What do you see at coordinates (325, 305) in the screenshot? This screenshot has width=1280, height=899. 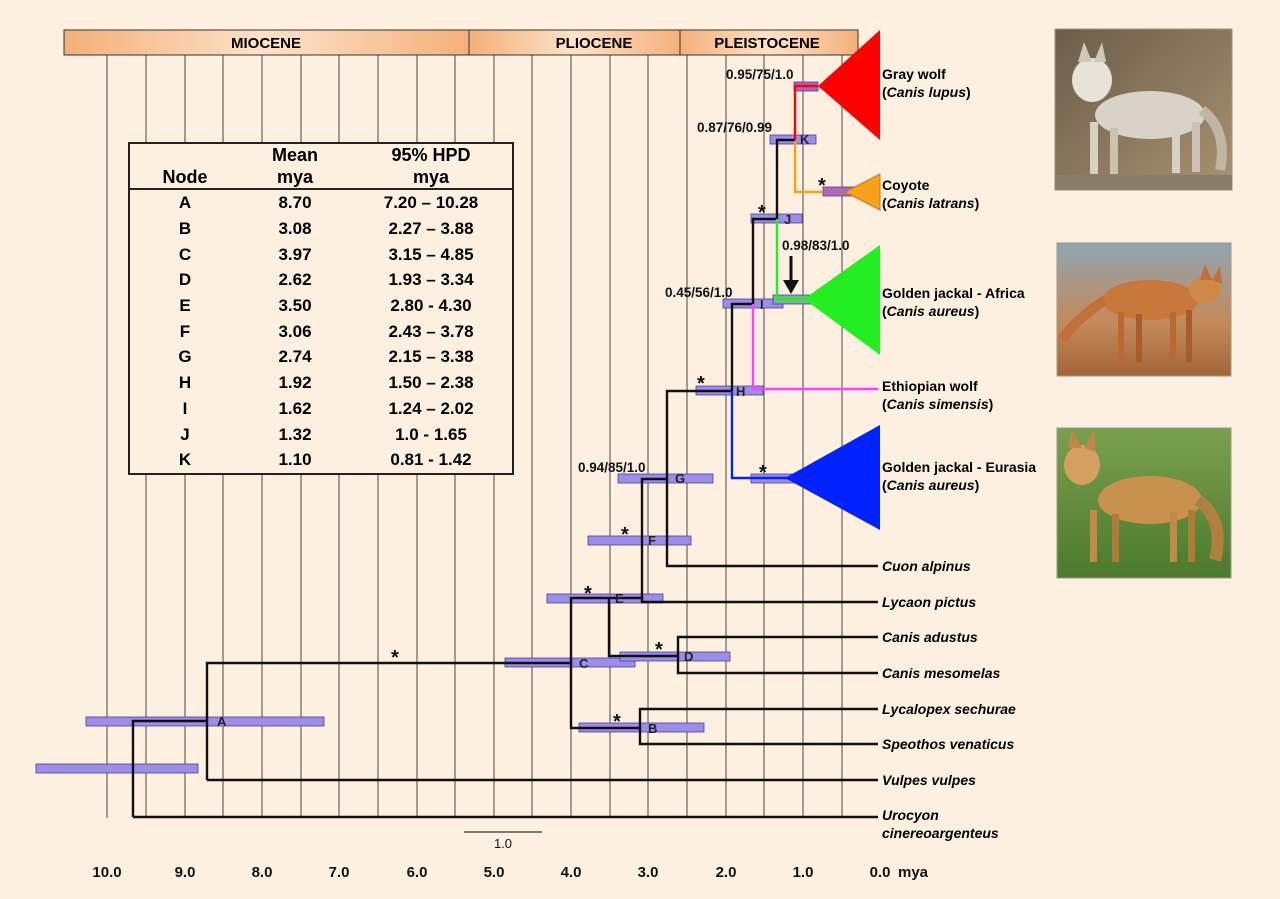 I see `table-row: E 3.50 2.80 - 4.30` at bounding box center [325, 305].